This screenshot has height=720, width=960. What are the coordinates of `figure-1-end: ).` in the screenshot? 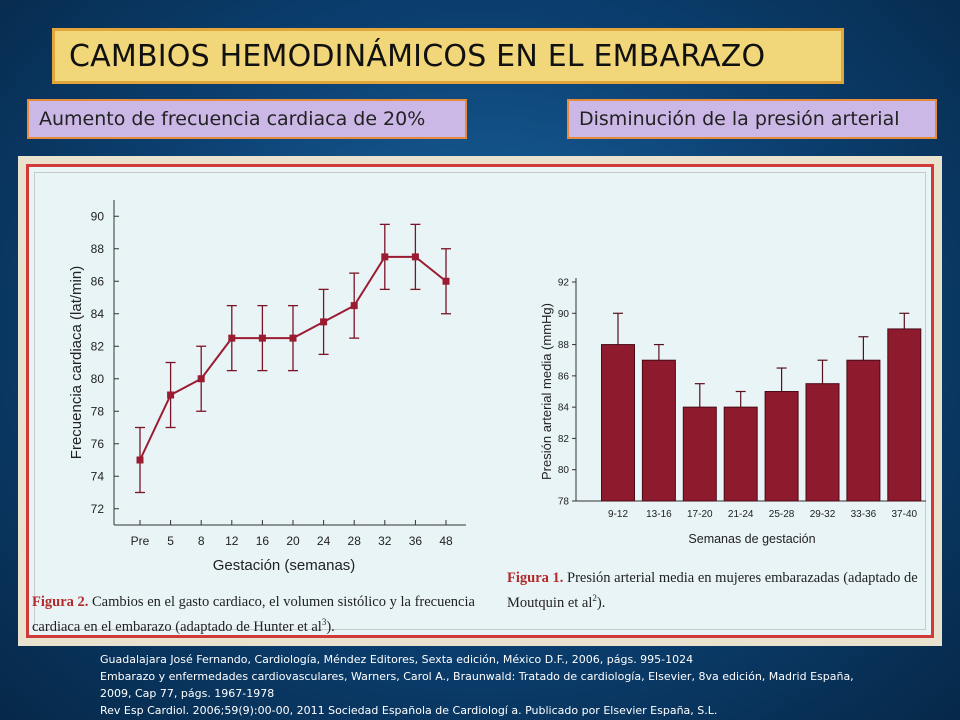 It's located at (601, 602).